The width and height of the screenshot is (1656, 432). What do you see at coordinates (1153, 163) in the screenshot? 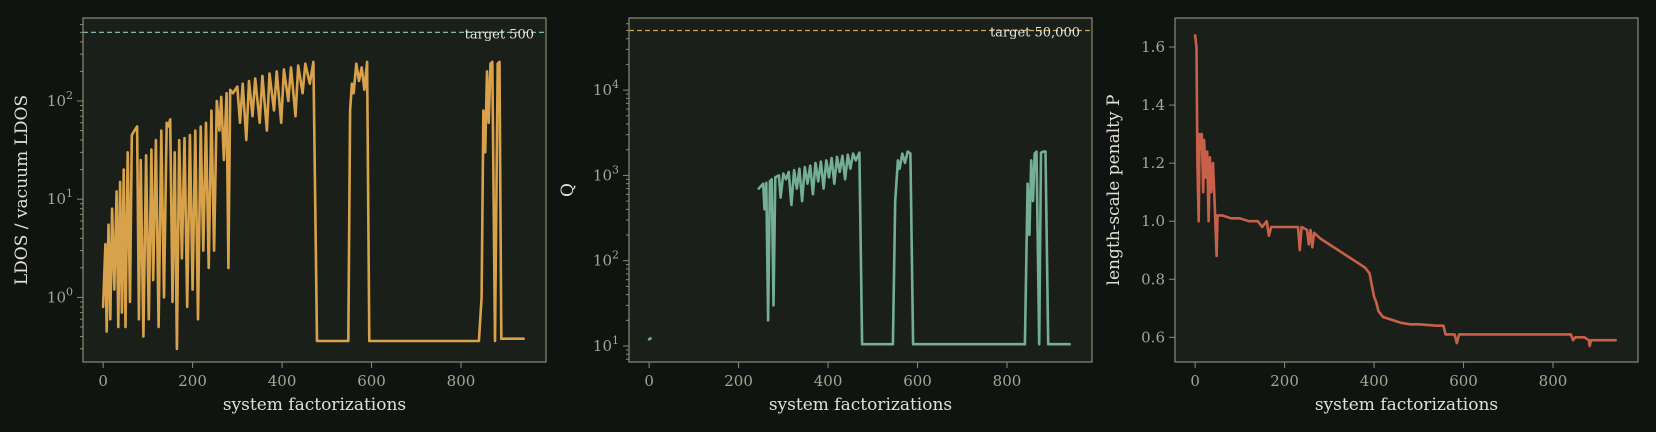
I see `y-tick-label: 1.2` at bounding box center [1153, 163].